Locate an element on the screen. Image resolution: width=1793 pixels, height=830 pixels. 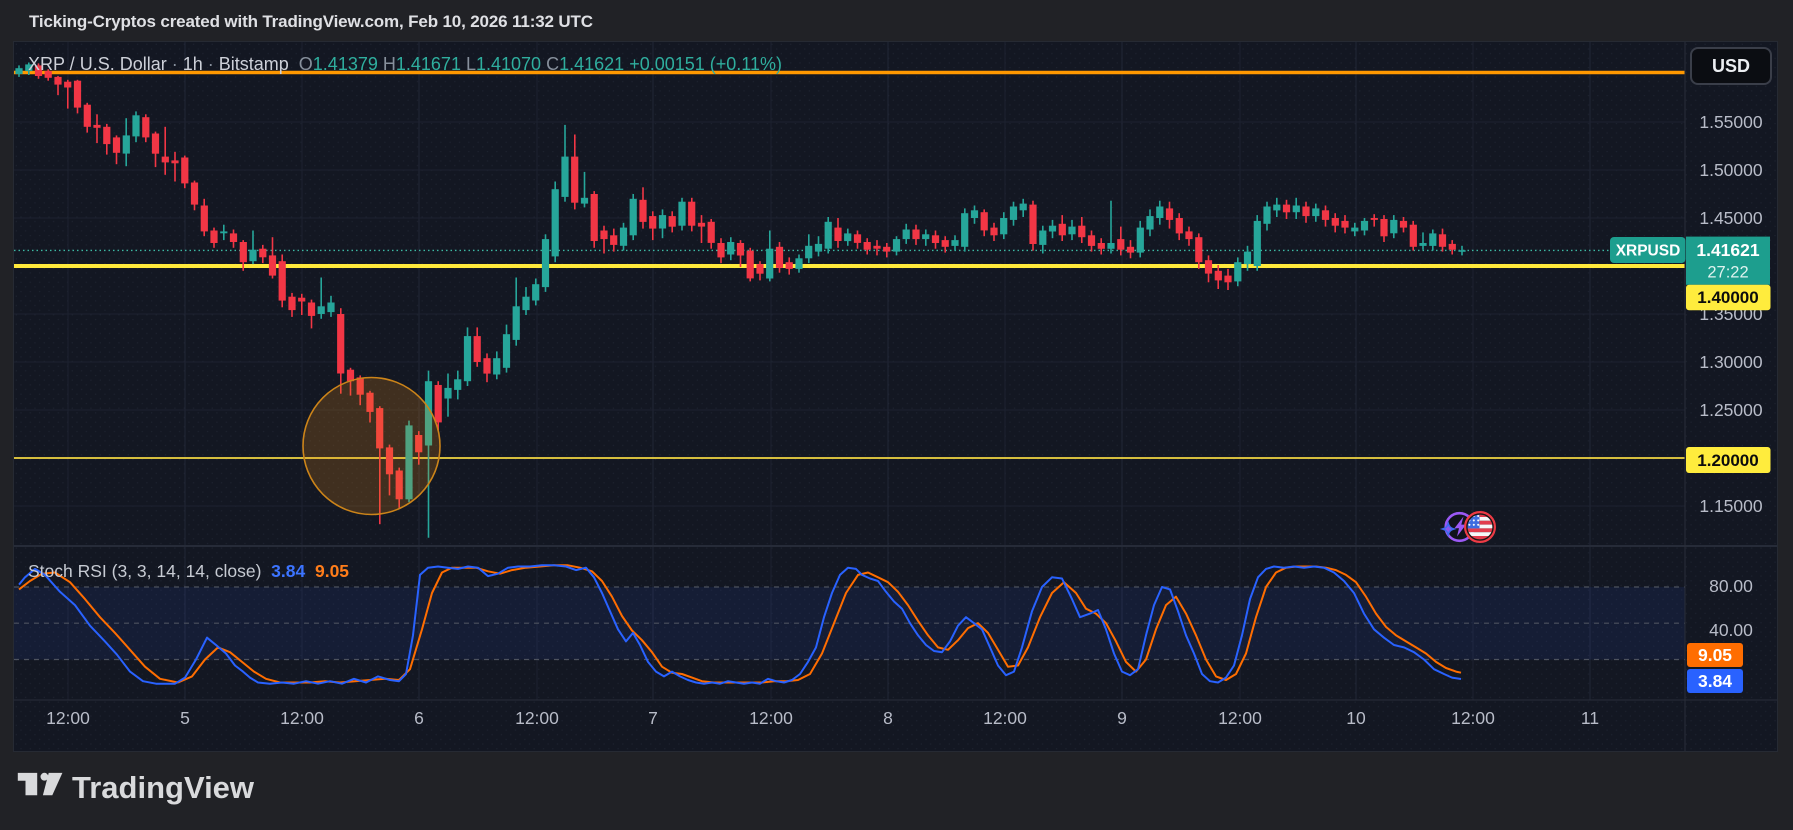
svg-text: 1.55000 is located at coordinates (1731, 122).